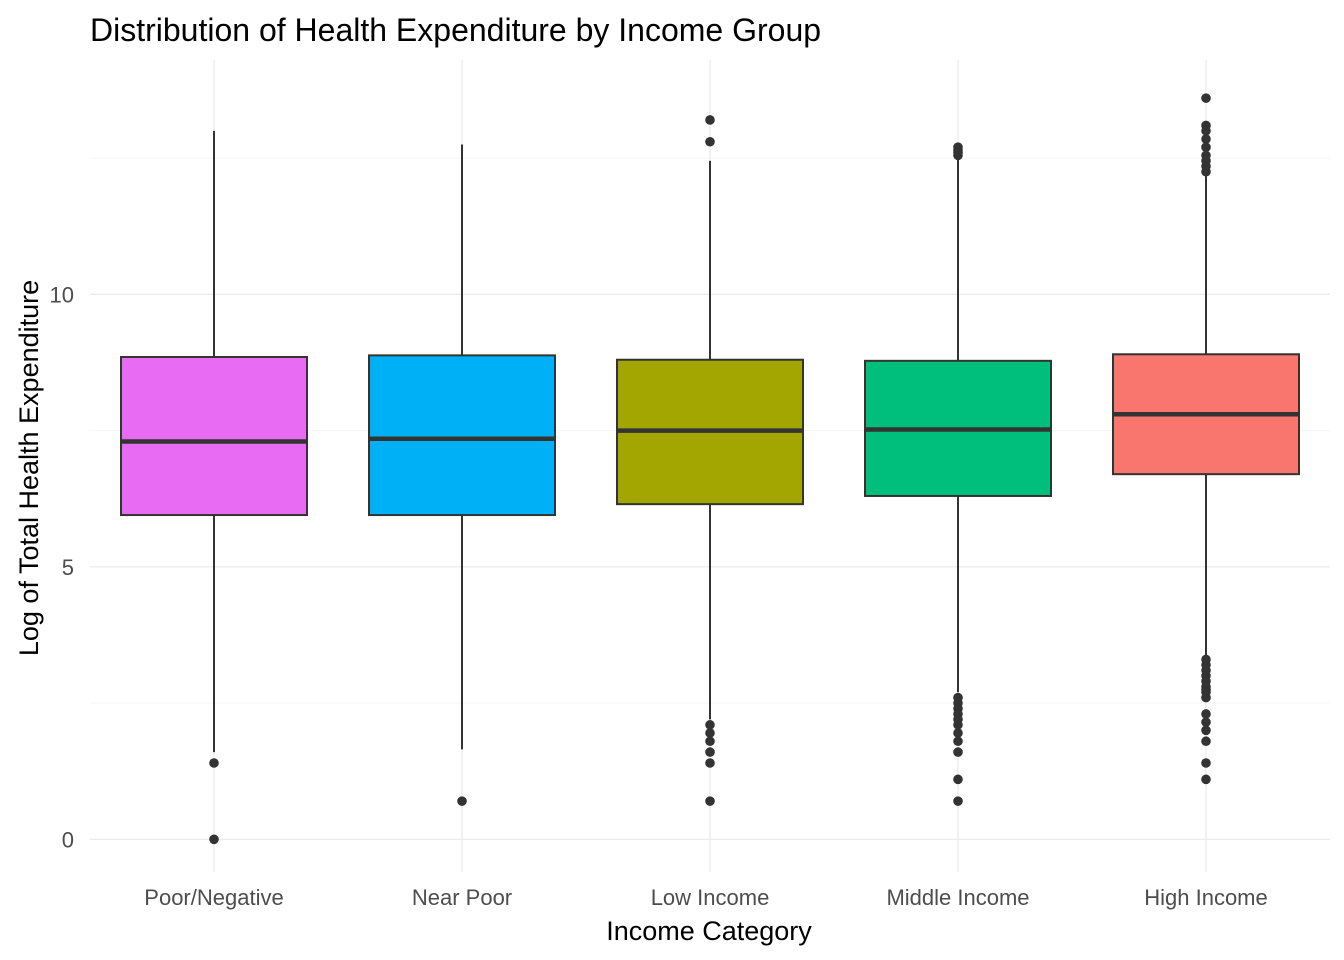 The image size is (1344, 960). Describe the element at coordinates (29, 468) in the screenshot. I see `y-axis-title: Log of Total Health Expenditure` at that location.